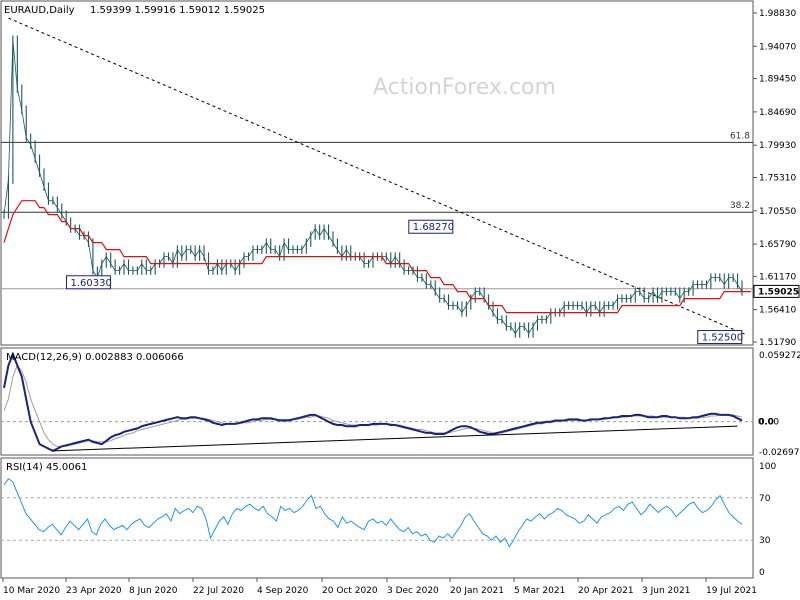 Image resolution: width=800 pixels, height=600 pixels. Describe the element at coordinates (95, 357) in the screenshot. I see `macd-label: MACD(12,26,9) 0.002883 0.006066` at that location.